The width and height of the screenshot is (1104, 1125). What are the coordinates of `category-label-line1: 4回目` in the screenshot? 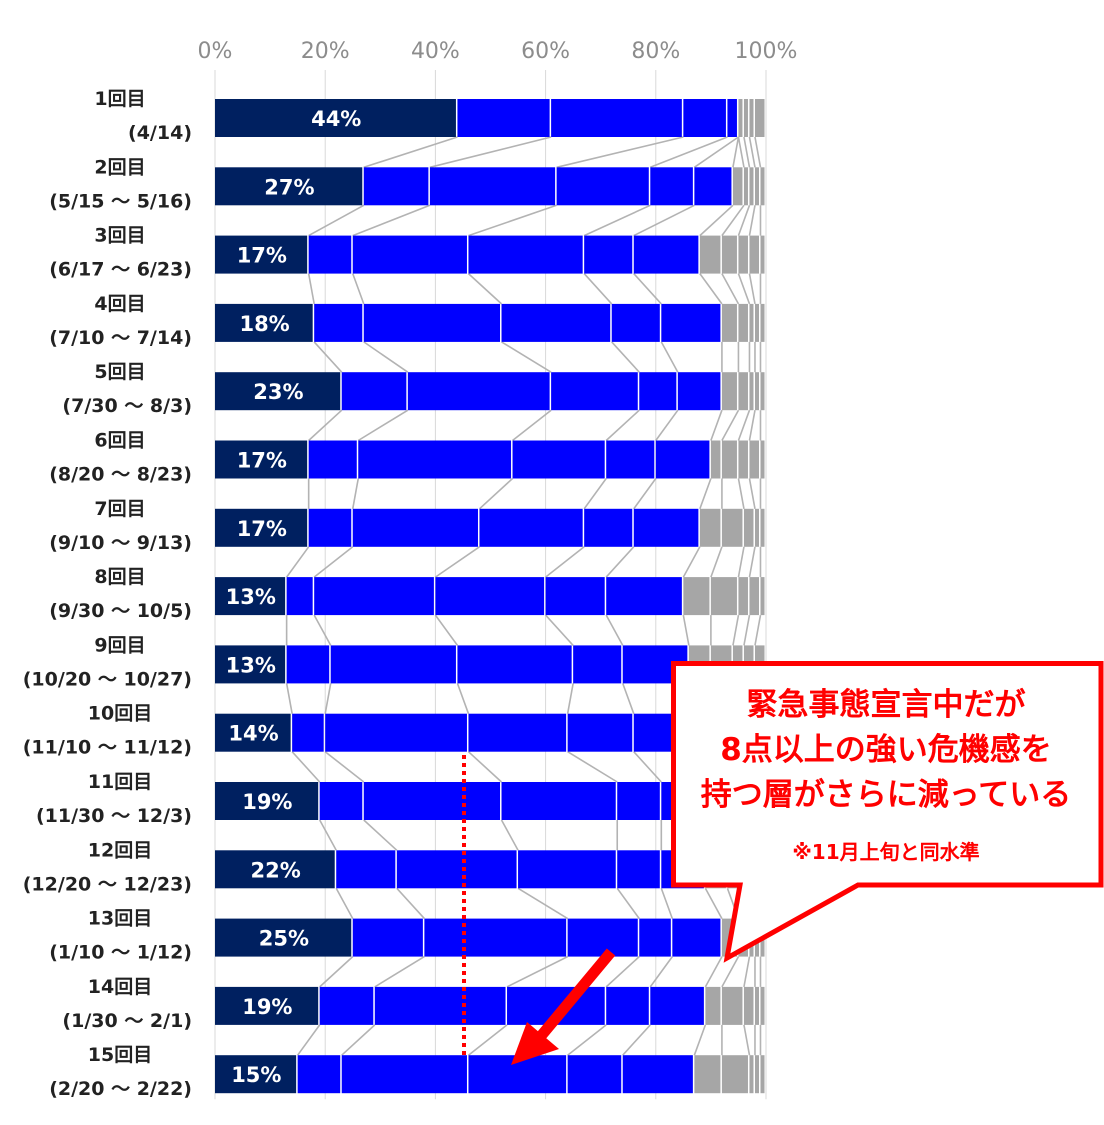 It's located at (119, 304).